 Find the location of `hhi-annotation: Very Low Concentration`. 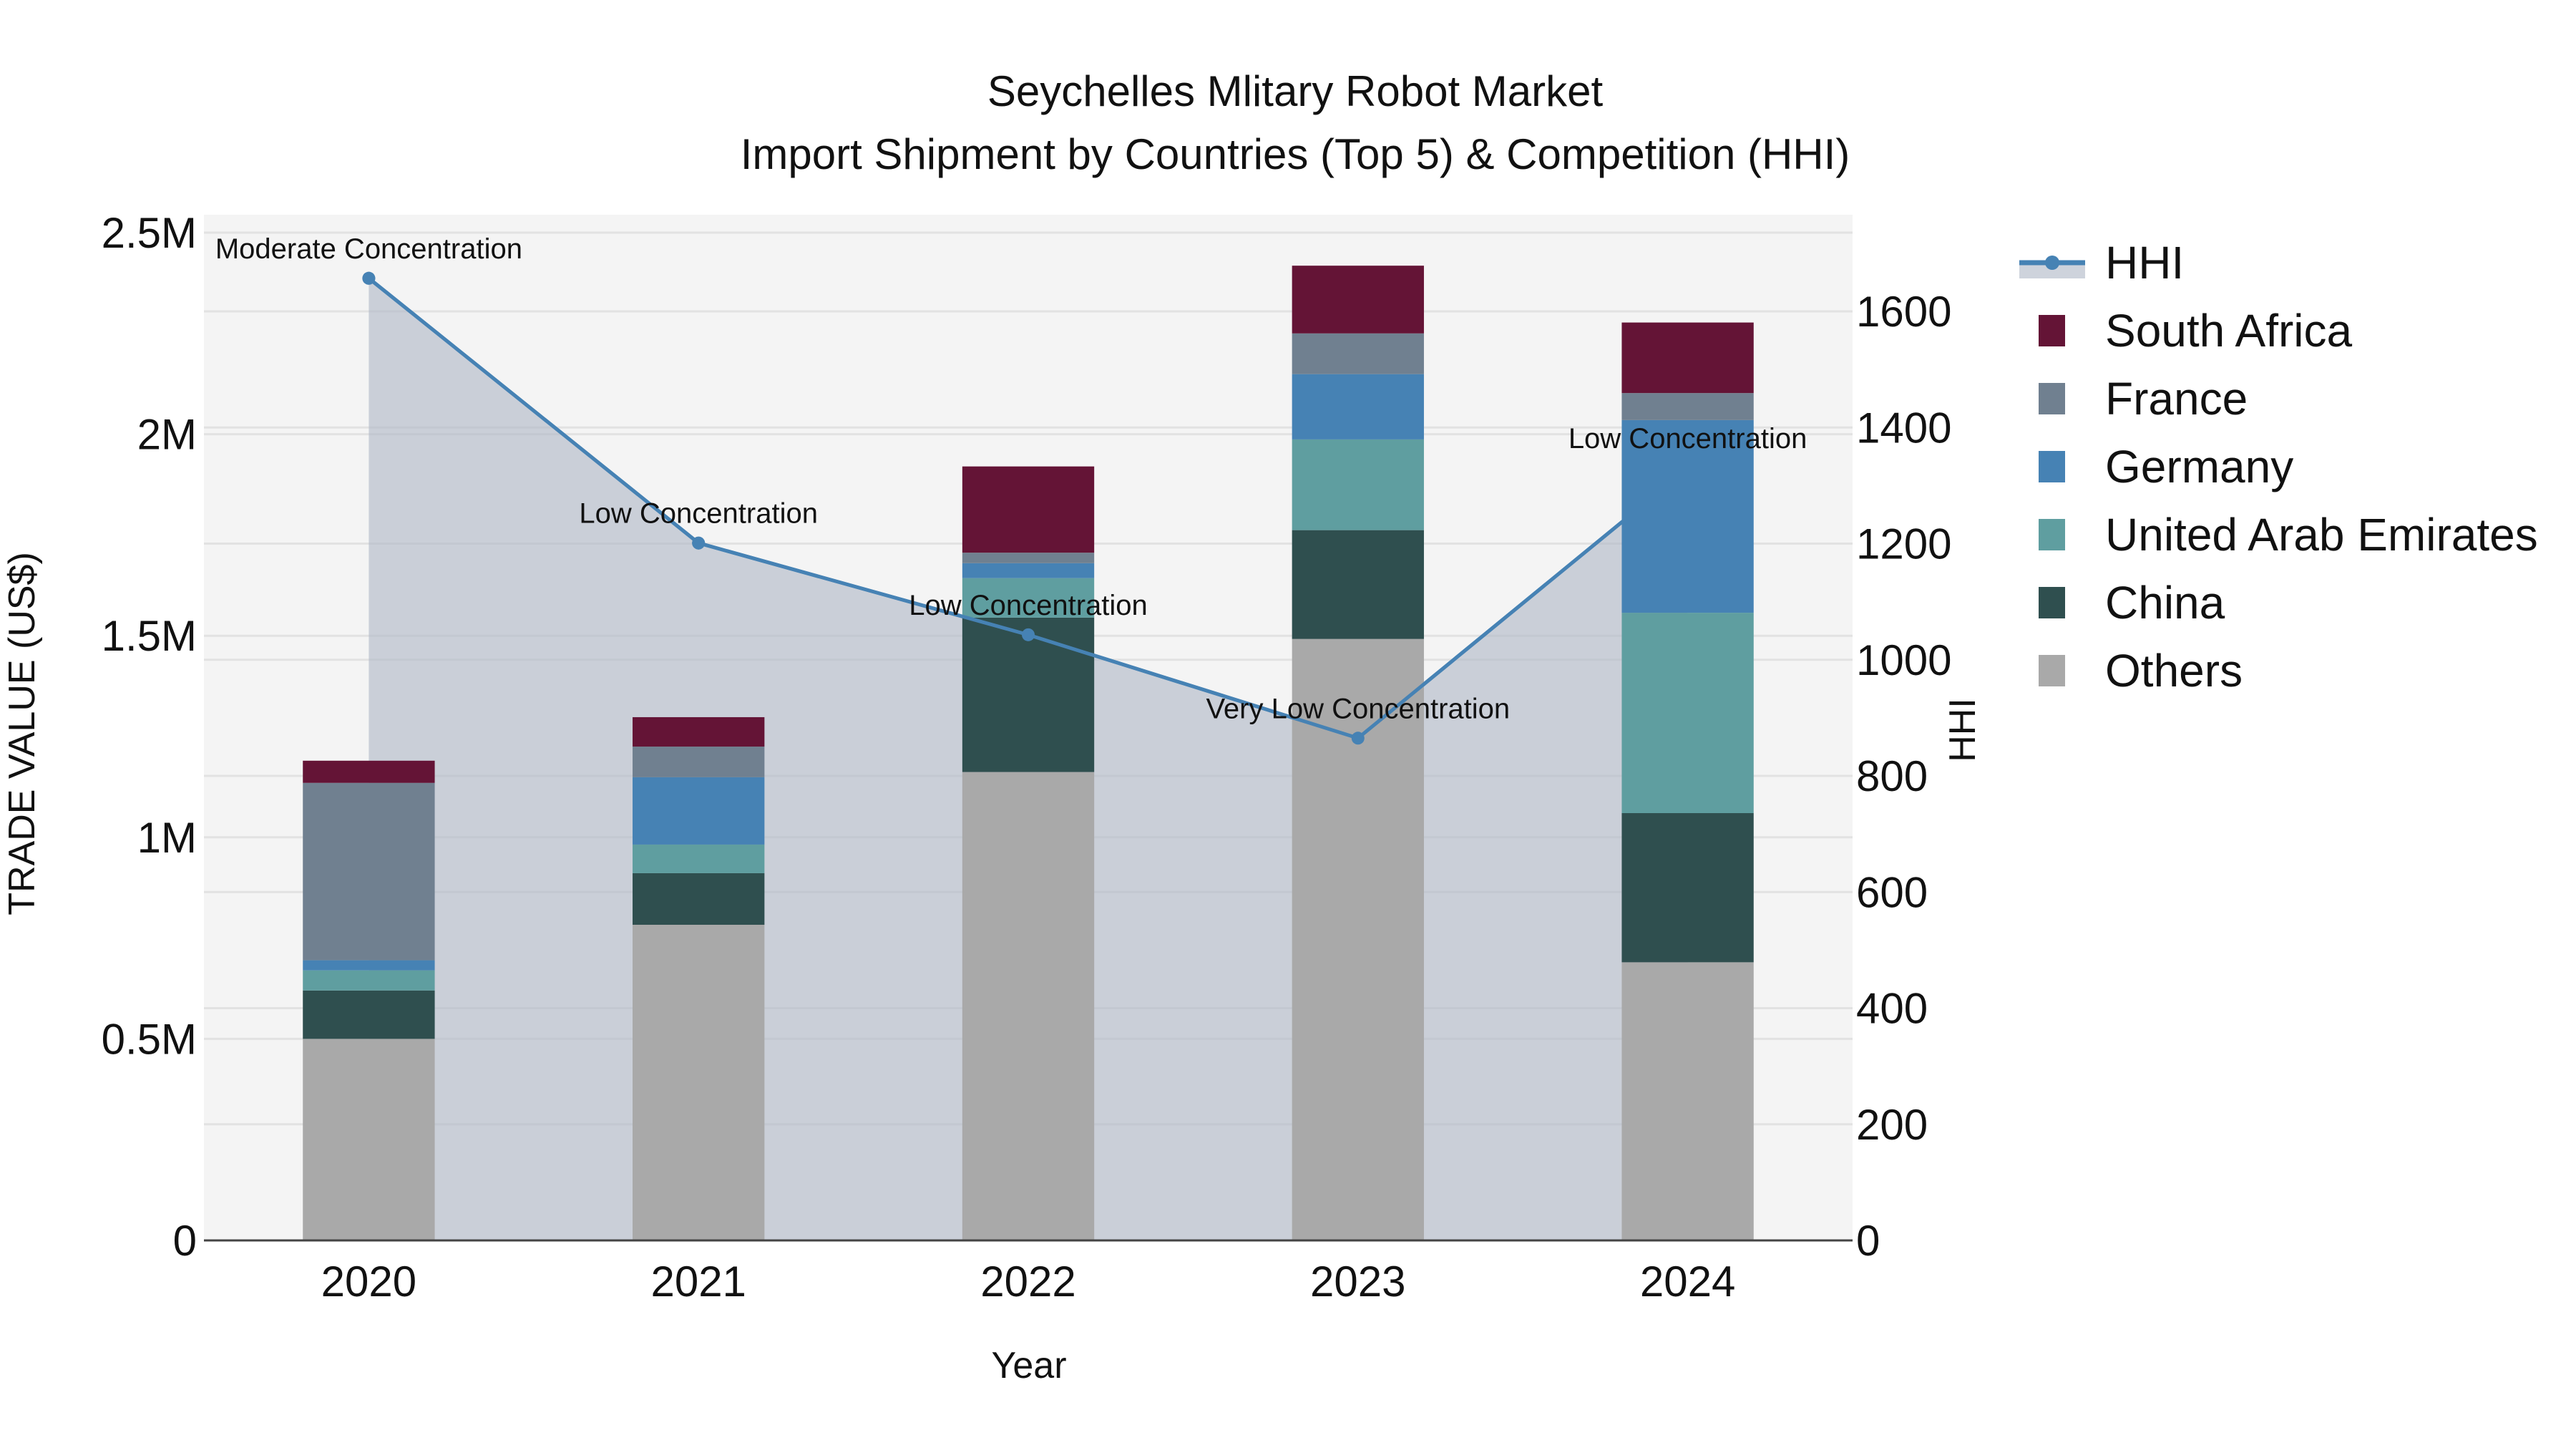

hhi-annotation: Very Low Concentration is located at coordinates (1358, 708).